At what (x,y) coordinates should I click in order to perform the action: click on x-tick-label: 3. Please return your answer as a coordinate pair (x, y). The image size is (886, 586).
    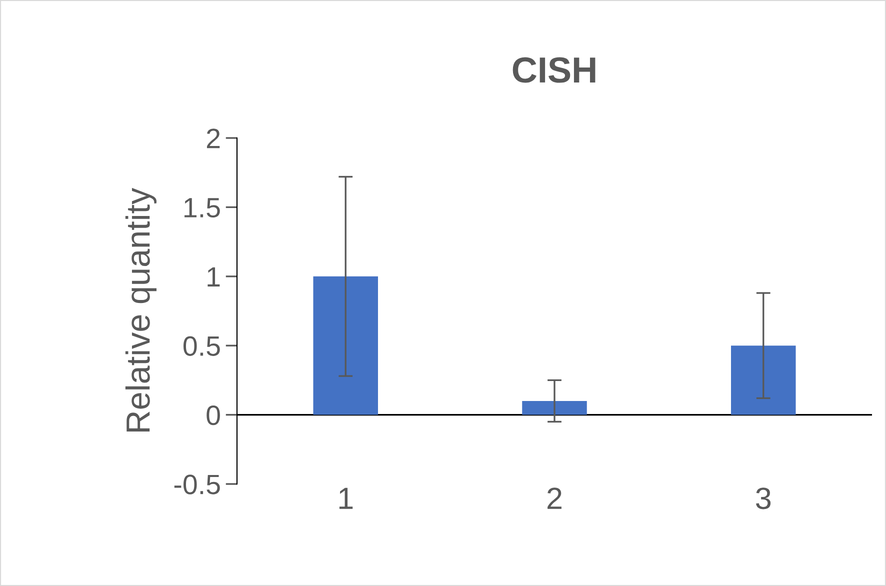
    Looking at the image, I should click on (763, 499).